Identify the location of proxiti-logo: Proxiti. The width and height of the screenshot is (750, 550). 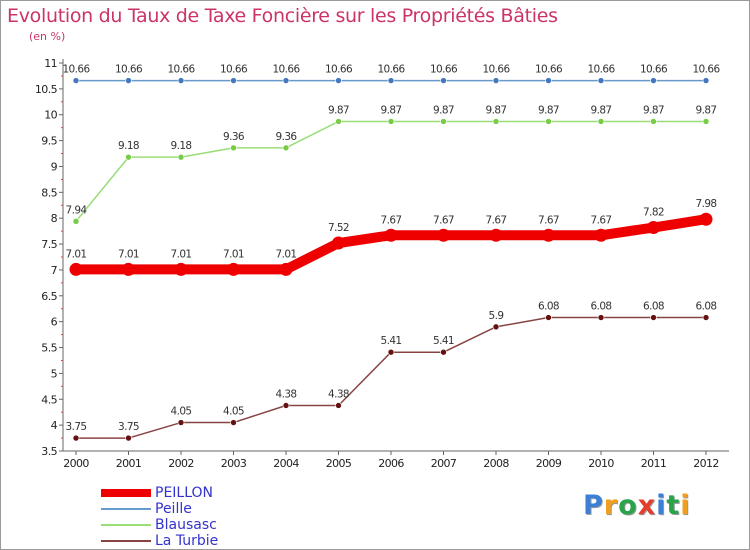
(637, 505).